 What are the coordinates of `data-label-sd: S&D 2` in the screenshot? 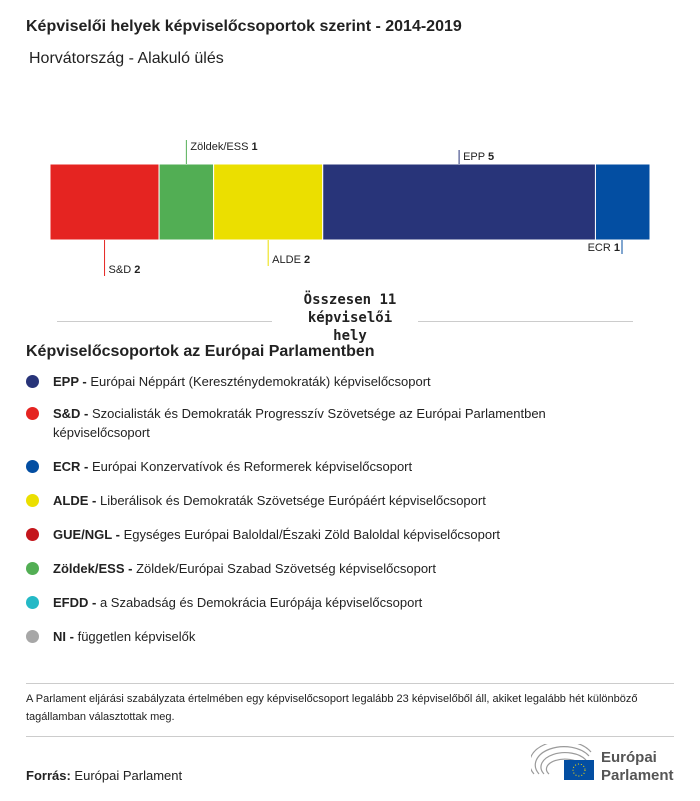 It's located at (125, 270).